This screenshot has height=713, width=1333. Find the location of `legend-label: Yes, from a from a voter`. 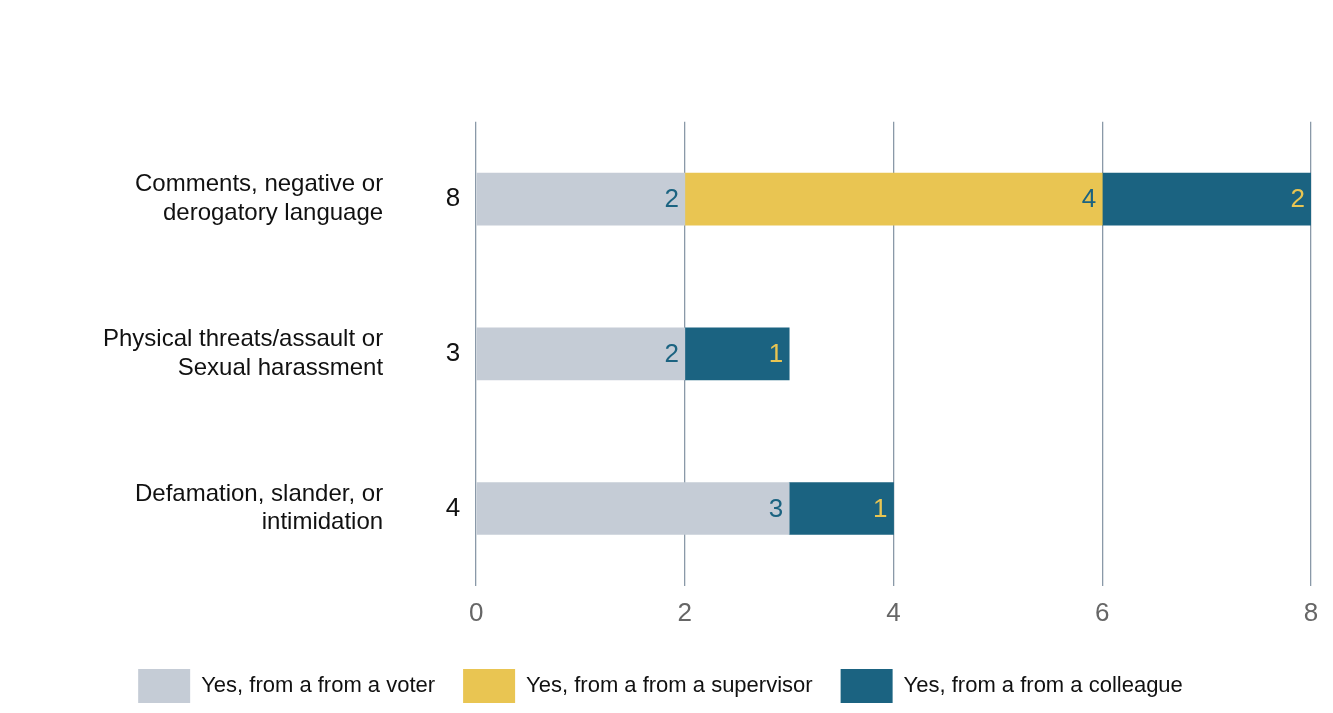

legend-label: Yes, from a from a voter is located at coordinates (318, 685).